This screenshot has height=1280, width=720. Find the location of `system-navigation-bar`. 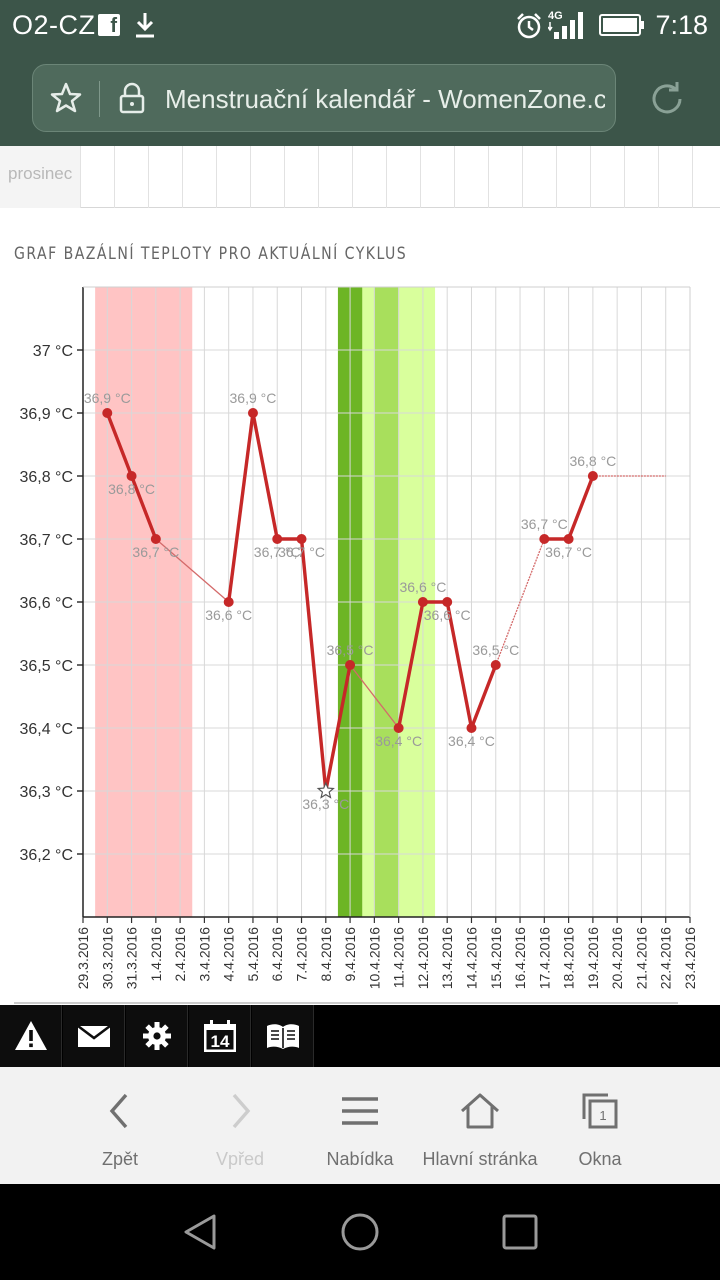

system-navigation-bar is located at coordinates (360, 1232).